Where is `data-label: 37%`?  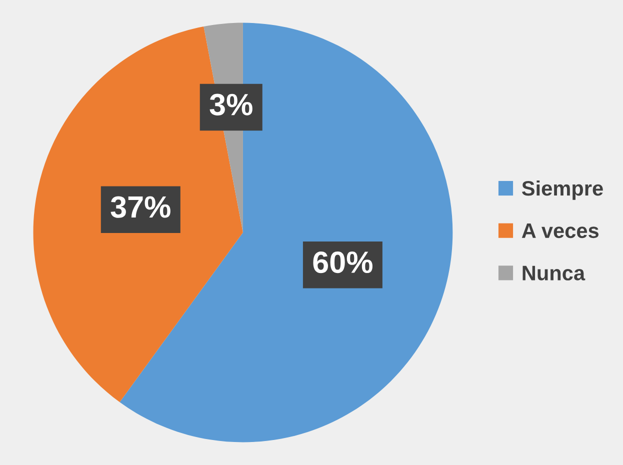
data-label: 37% is located at coordinates (140, 207).